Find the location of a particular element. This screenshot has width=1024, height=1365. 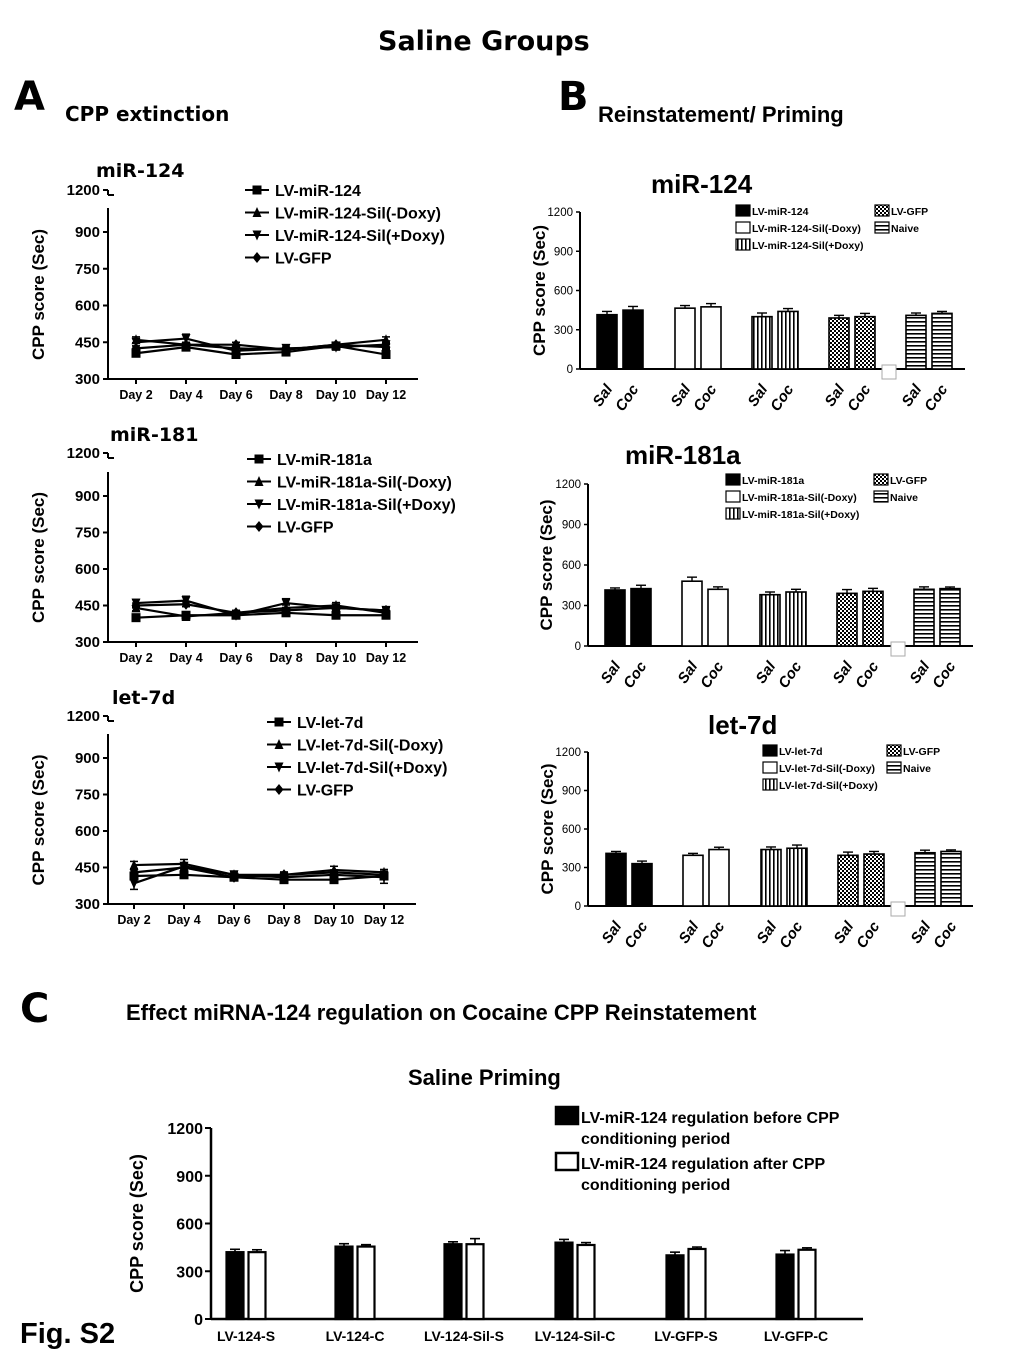

x-tick-label: Day 10 is located at coordinates (336, 395).